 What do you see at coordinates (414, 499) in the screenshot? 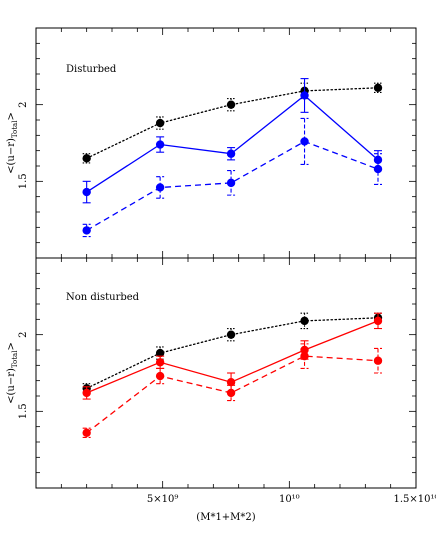
I see `x-tick-label: 1.5×10¹⁰` at bounding box center [414, 499].